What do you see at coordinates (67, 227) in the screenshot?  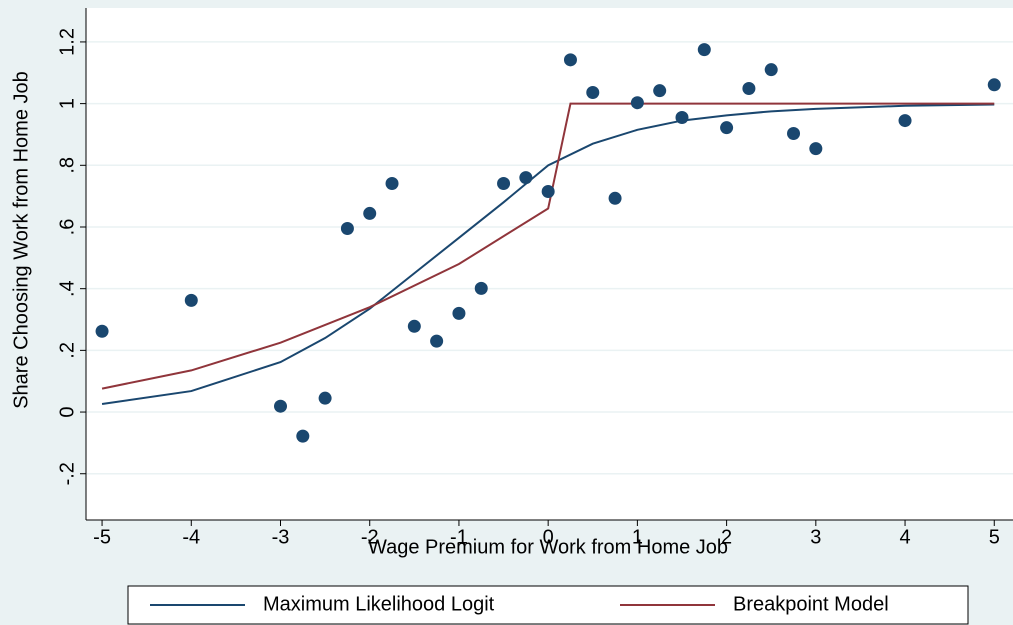 I see `y-tick-label: .6` at bounding box center [67, 227].